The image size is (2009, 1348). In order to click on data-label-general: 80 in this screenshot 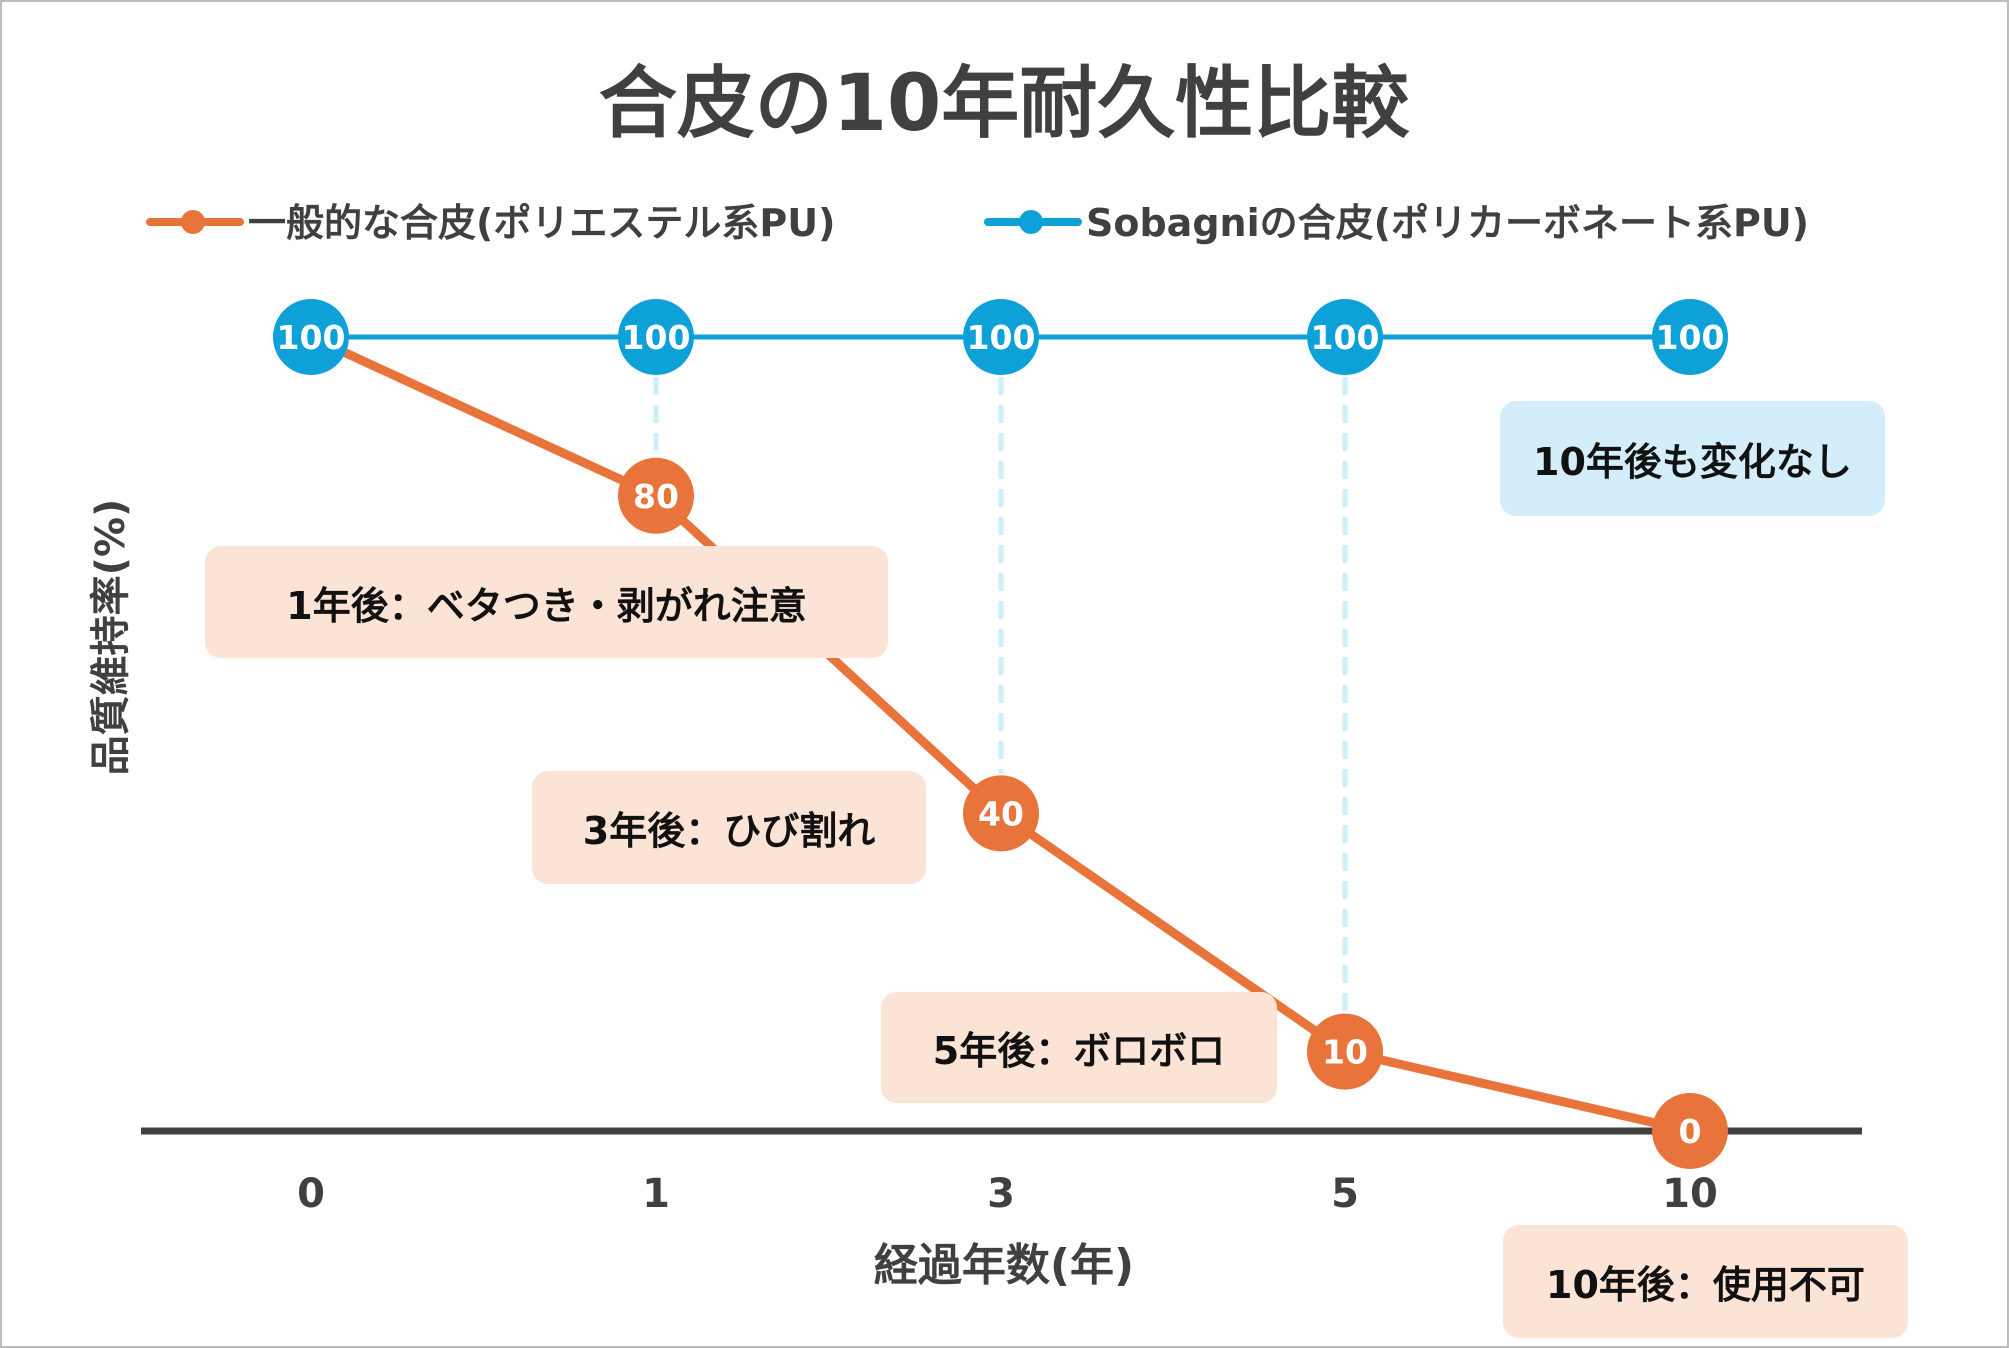, I will do `click(656, 496)`.